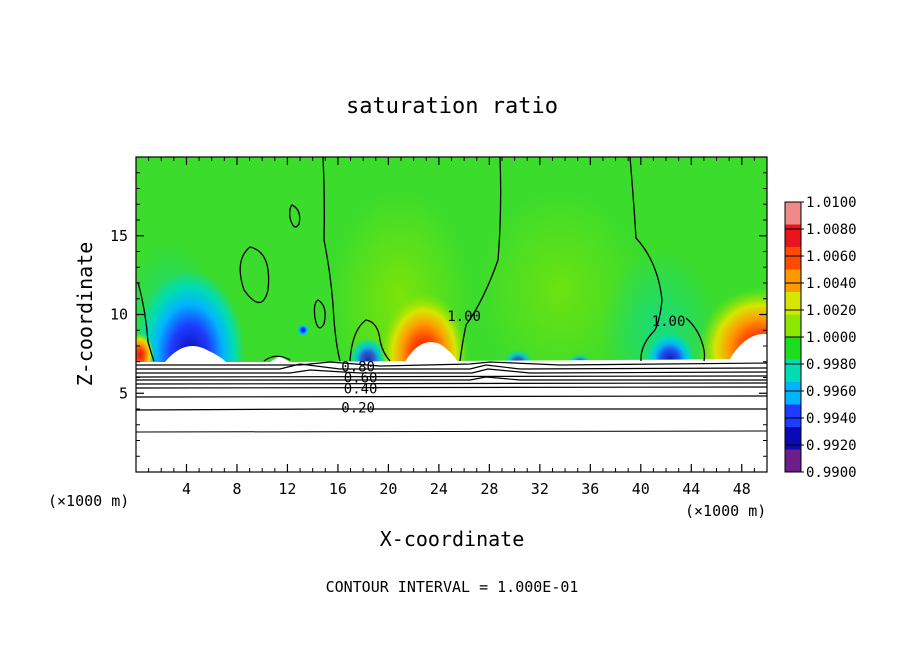 The height and width of the screenshot is (654, 904). Describe the element at coordinates (641, 489) in the screenshot. I see `x-tick-label: 40` at that location.